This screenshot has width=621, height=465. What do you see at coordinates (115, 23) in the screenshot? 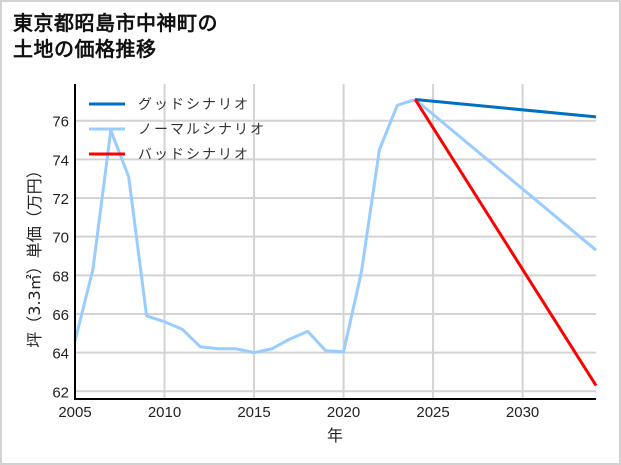
I see `title-line-1: 東京都昭島市中神町の` at bounding box center [115, 23].